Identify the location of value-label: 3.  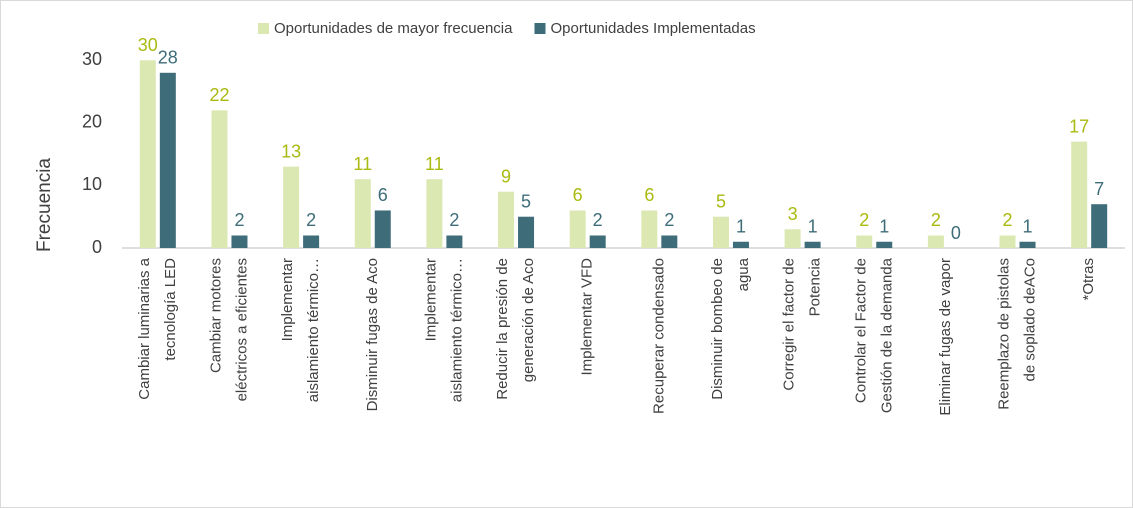
(793, 214).